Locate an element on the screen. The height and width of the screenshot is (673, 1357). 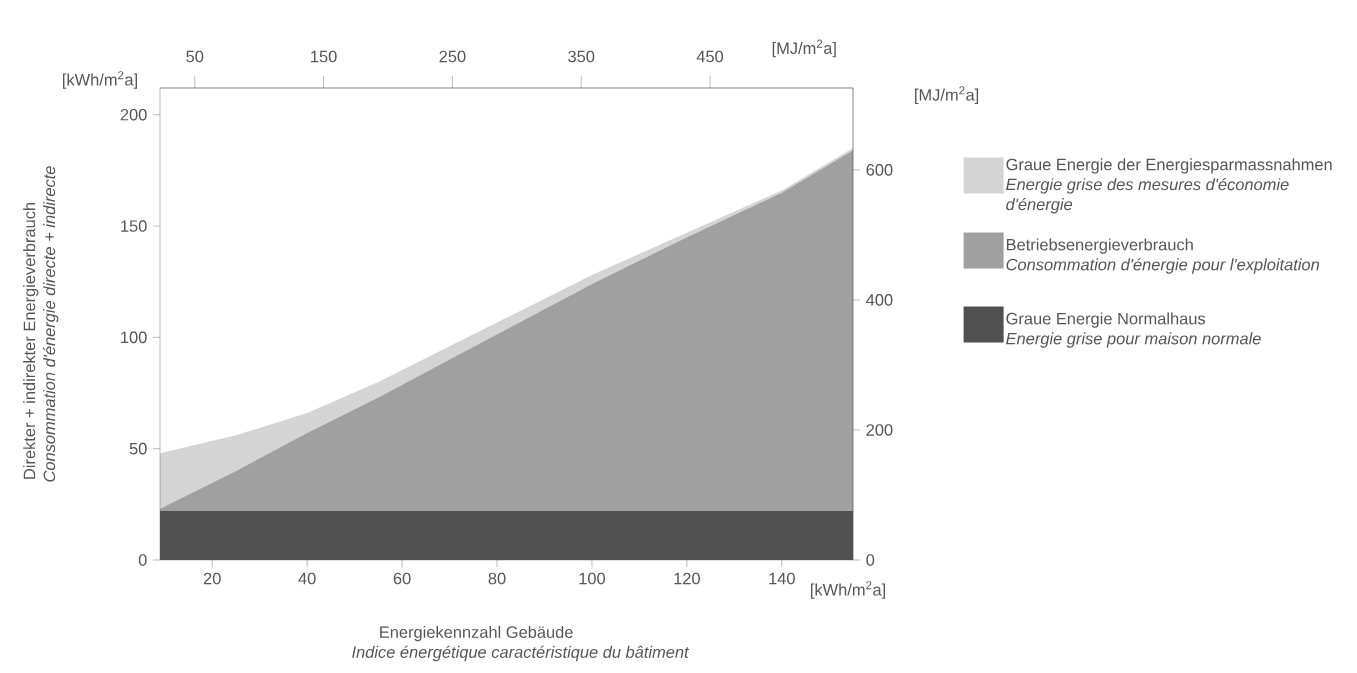
x2-tick-label: 150 is located at coordinates (324, 56).